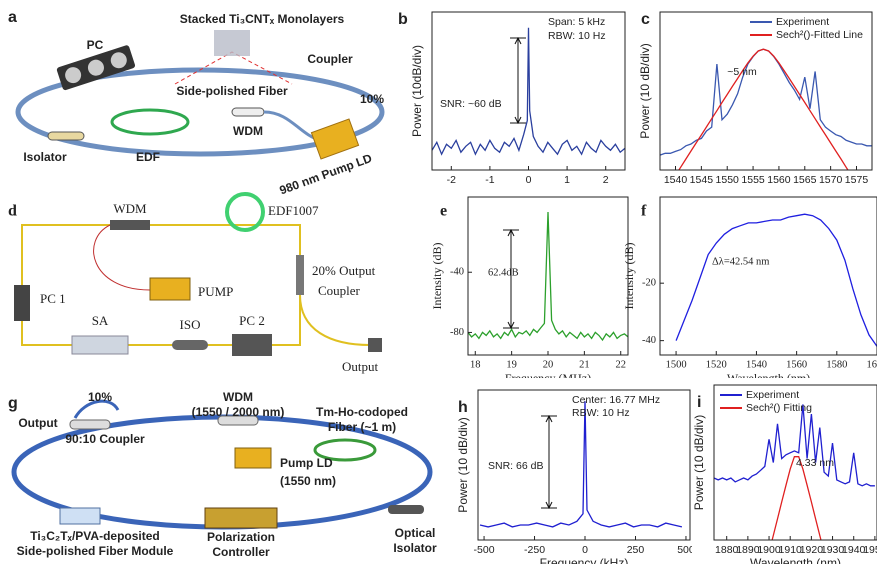  Describe the element at coordinates (375, 345) in the screenshot. I see `output-connector` at that location.